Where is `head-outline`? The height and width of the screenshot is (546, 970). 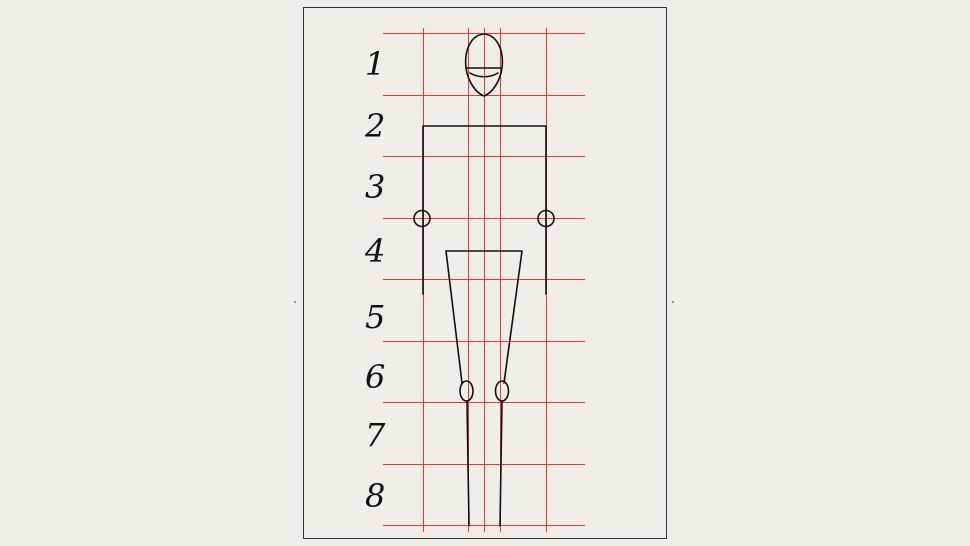 head-outline is located at coordinates (484, 65).